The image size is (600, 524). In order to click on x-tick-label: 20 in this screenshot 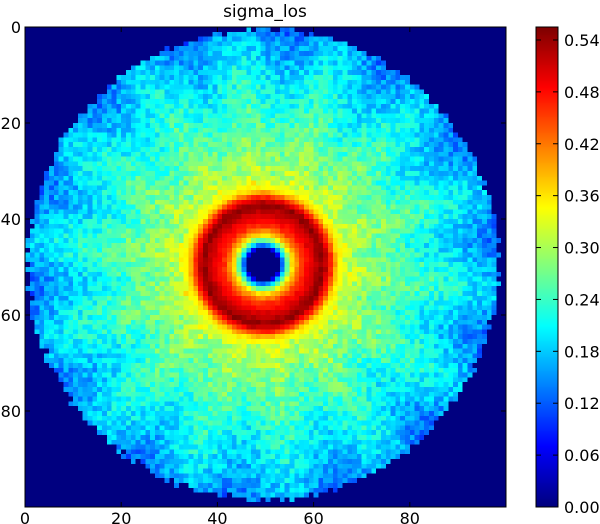, I will do `click(121, 516)`.